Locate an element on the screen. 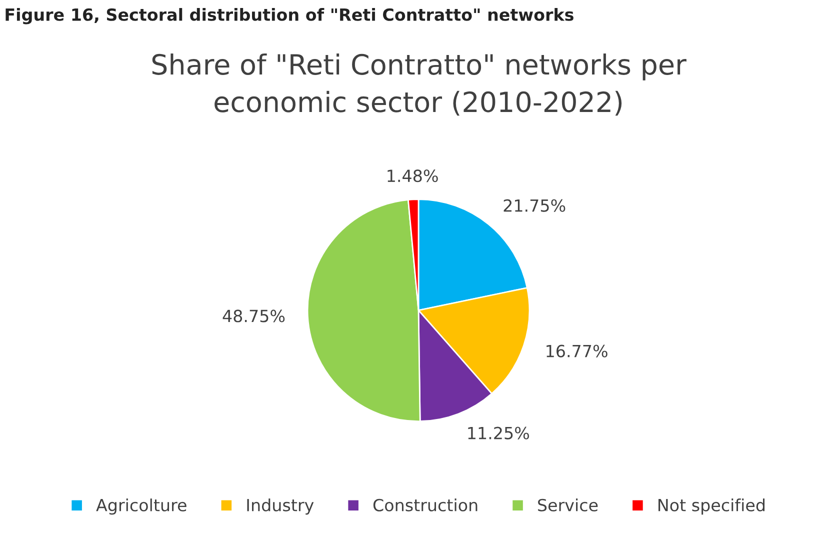  legend-label: Service is located at coordinates (568, 505).